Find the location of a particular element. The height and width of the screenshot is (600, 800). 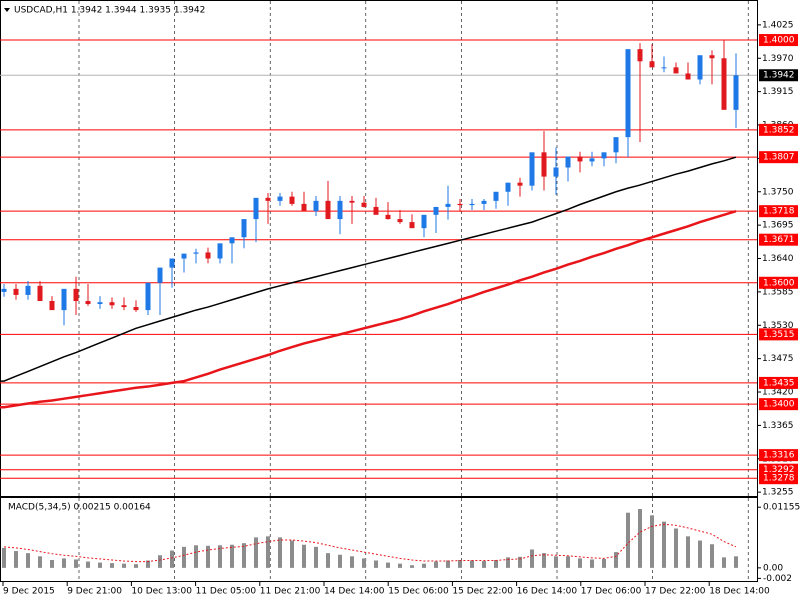

x-tick-label: 10 Dec 13:00 is located at coordinates (161, 592).